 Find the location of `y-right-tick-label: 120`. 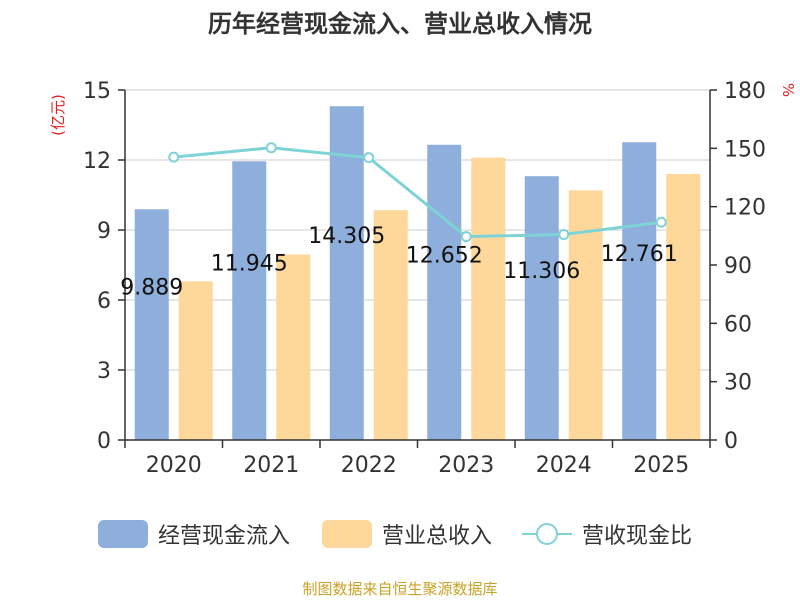

y-right-tick-label: 120 is located at coordinates (745, 208).